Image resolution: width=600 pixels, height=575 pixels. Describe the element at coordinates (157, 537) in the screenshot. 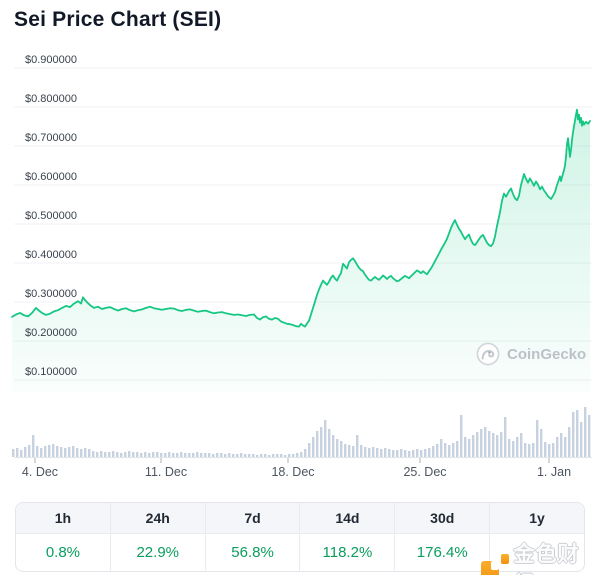

I see `stats-col-24h: 24h 22.9%` at that location.